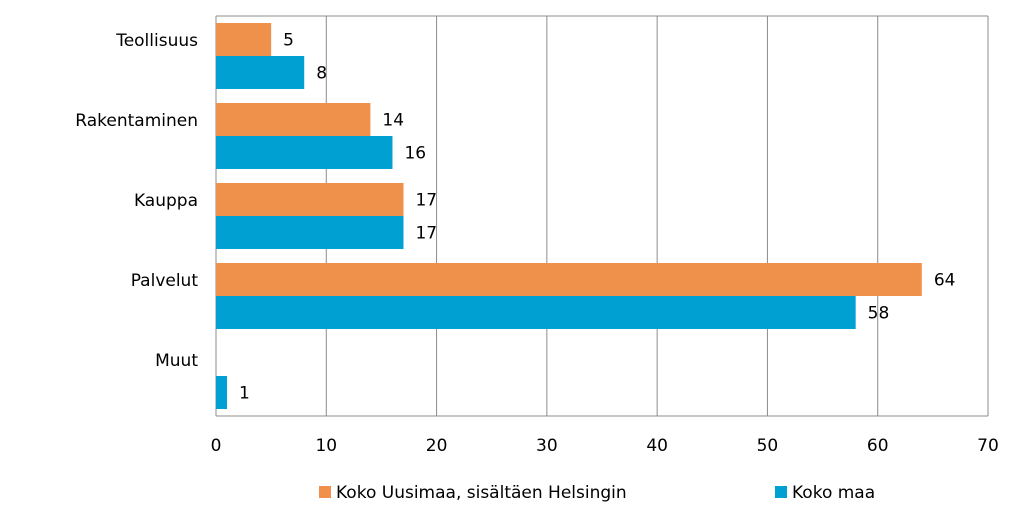 This screenshot has width=1023, height=523. Describe the element at coordinates (216, 446) in the screenshot. I see `x-tick-label-0: 0` at that location.